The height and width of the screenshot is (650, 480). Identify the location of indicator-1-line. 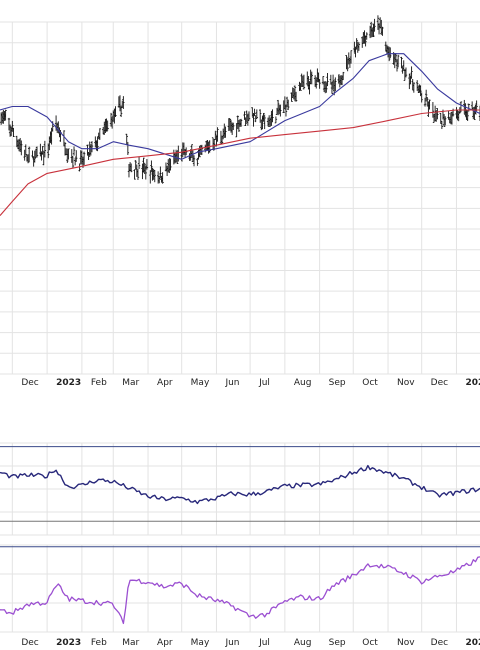
(240, 484).